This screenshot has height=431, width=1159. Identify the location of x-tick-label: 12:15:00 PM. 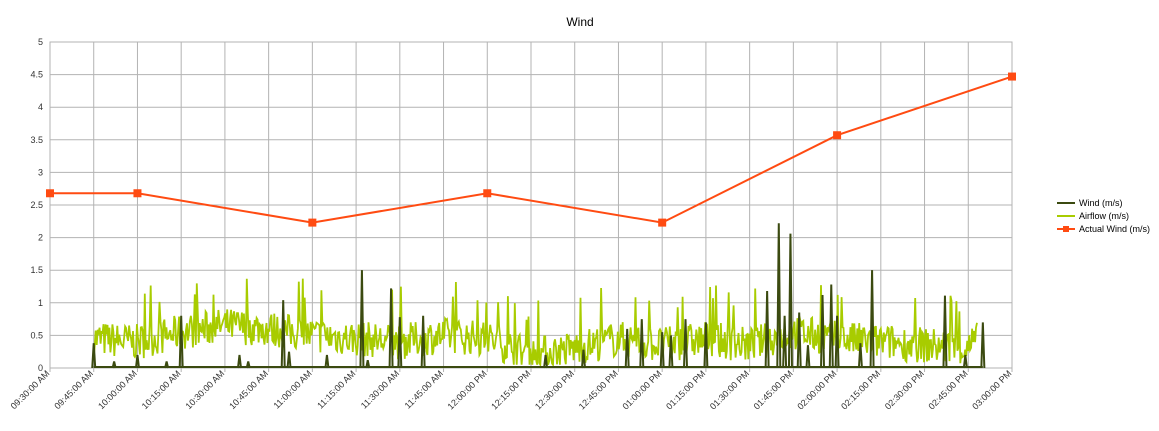
(510, 389).